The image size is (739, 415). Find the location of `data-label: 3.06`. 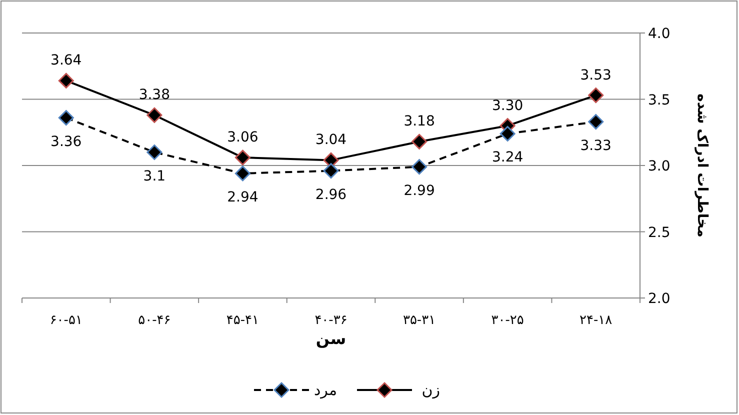

data-label: 3.06 is located at coordinates (242, 138).